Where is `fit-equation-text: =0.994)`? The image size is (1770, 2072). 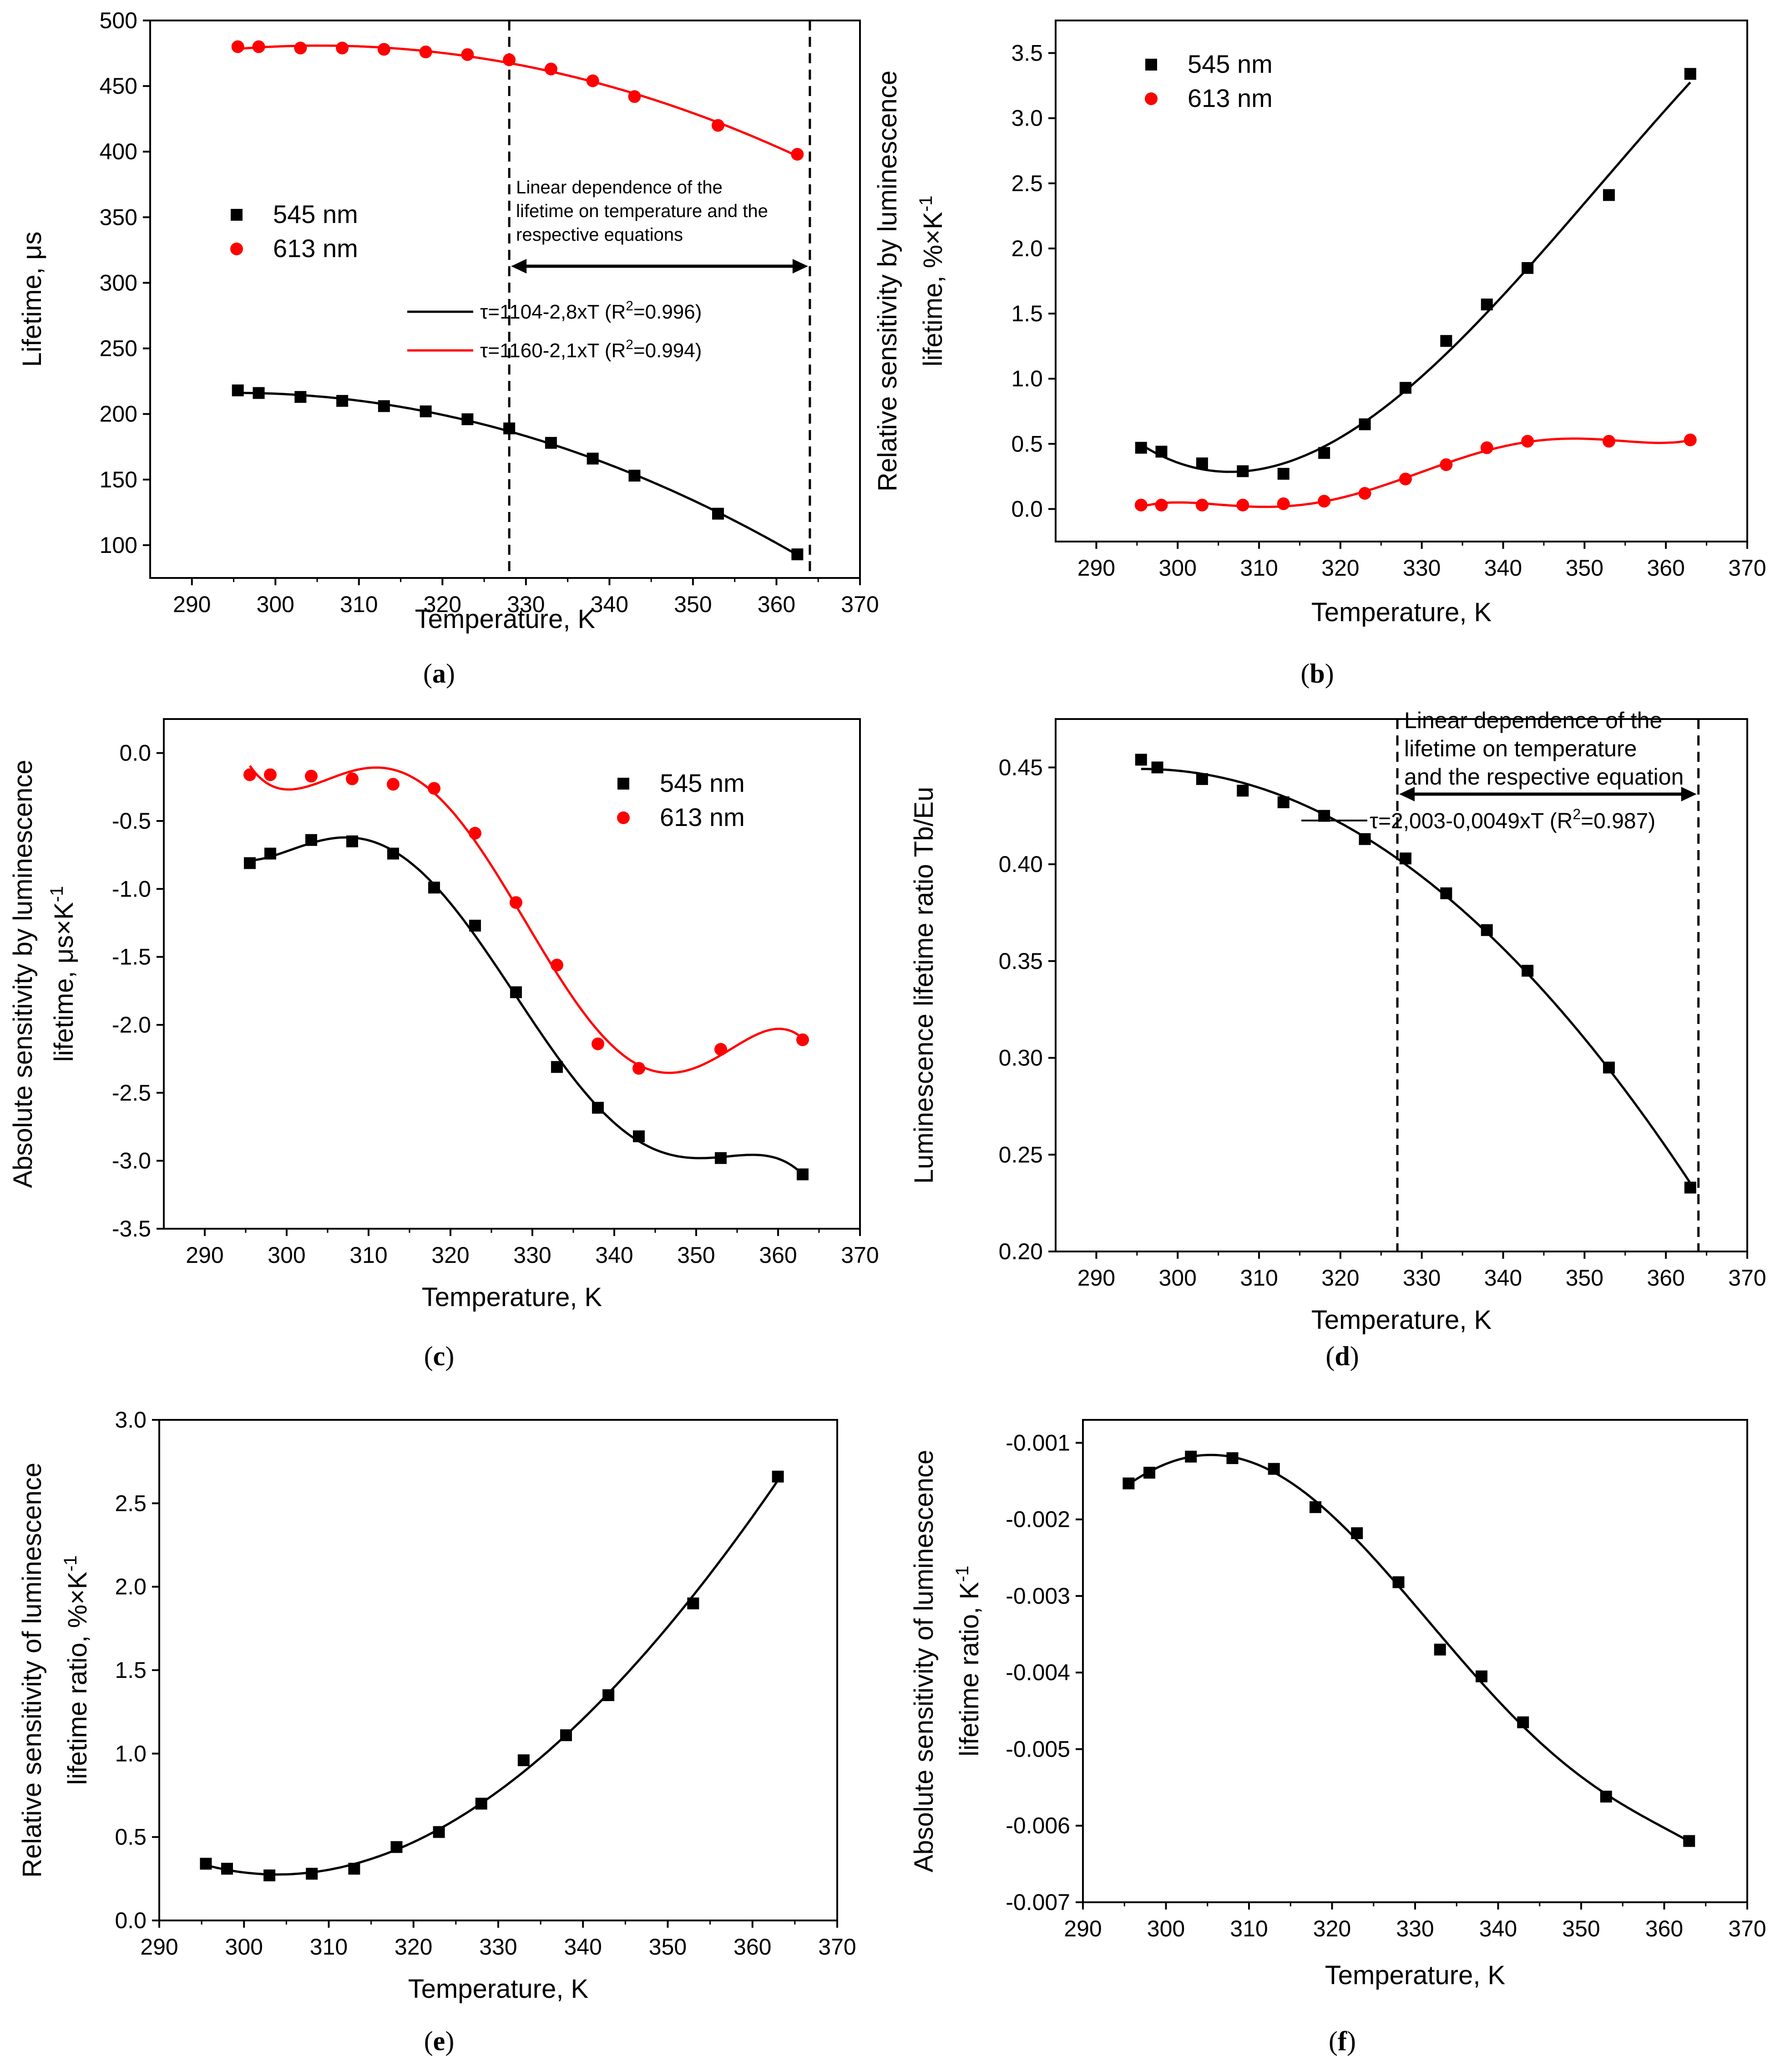
fit-equation-text: =0.994) is located at coordinates (668, 350).